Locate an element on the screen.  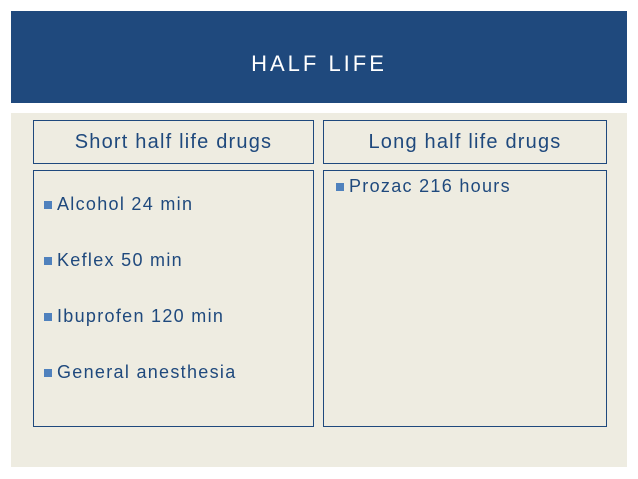
slide-title: HALF LIFE is located at coordinates (319, 63).